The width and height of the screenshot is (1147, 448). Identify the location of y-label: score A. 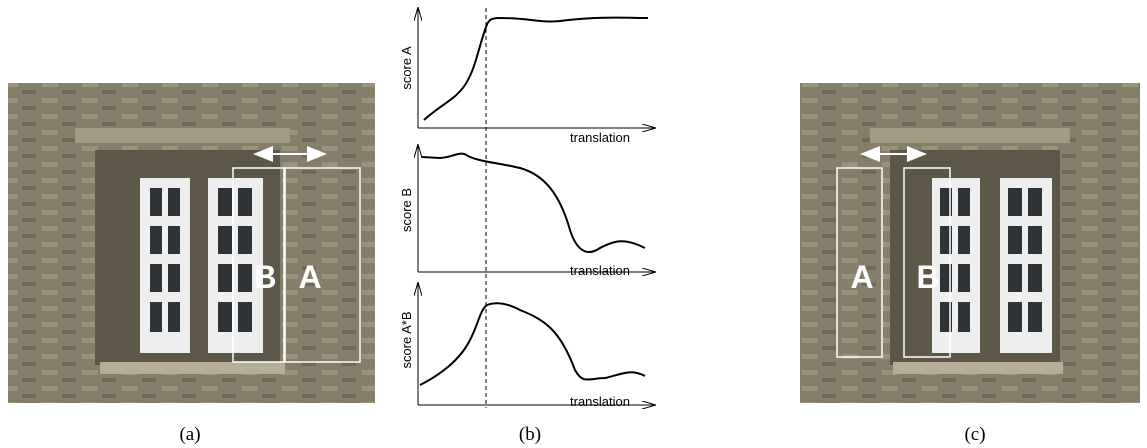
(406, 68).